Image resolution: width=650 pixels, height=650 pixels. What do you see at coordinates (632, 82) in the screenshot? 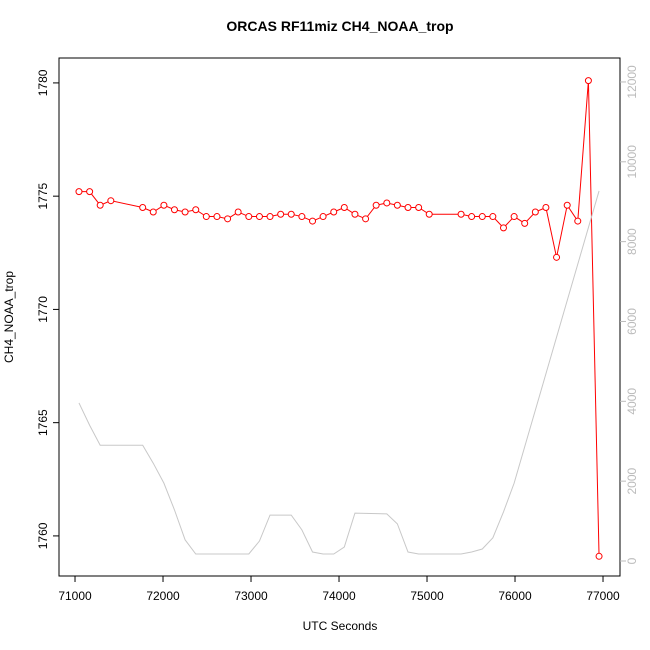
I see `y2-tick-label: 12000` at bounding box center [632, 82].